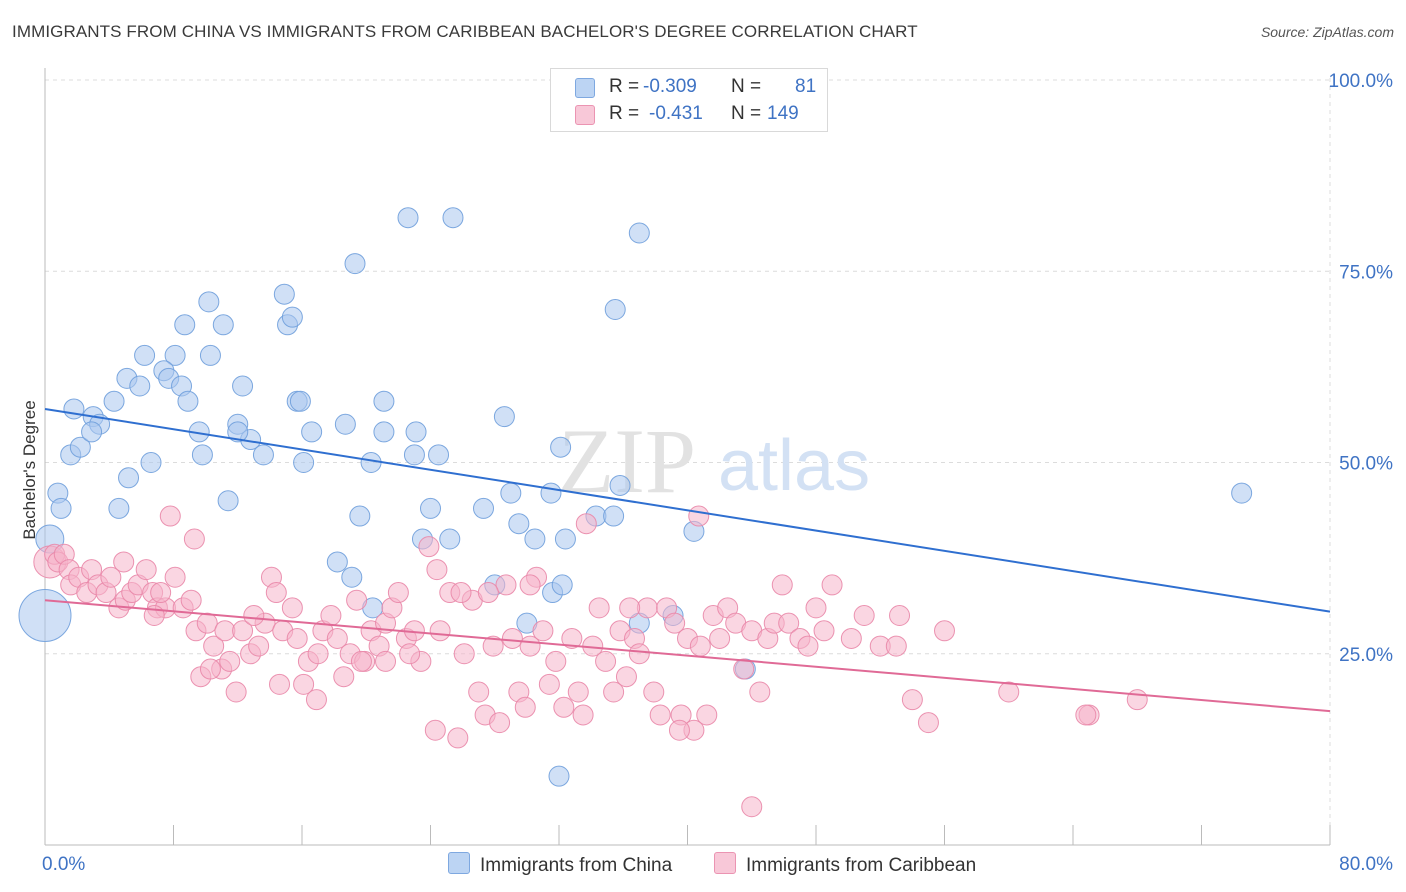  What do you see at coordinates (627, 461) in the screenshot?
I see `watermark-zip: ZIP` at bounding box center [627, 461].